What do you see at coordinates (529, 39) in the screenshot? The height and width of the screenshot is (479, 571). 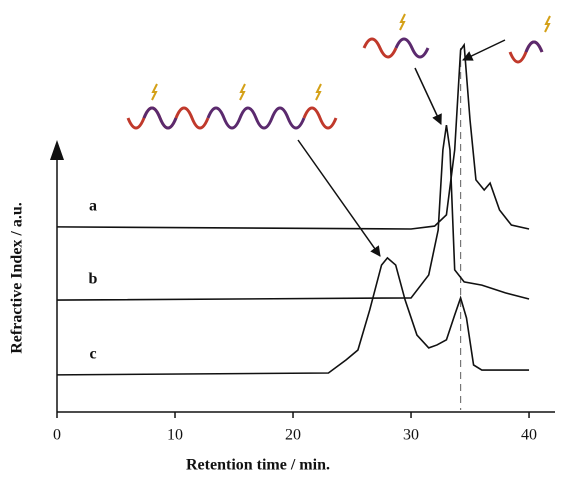 I see `helix-unit` at bounding box center [529, 39].